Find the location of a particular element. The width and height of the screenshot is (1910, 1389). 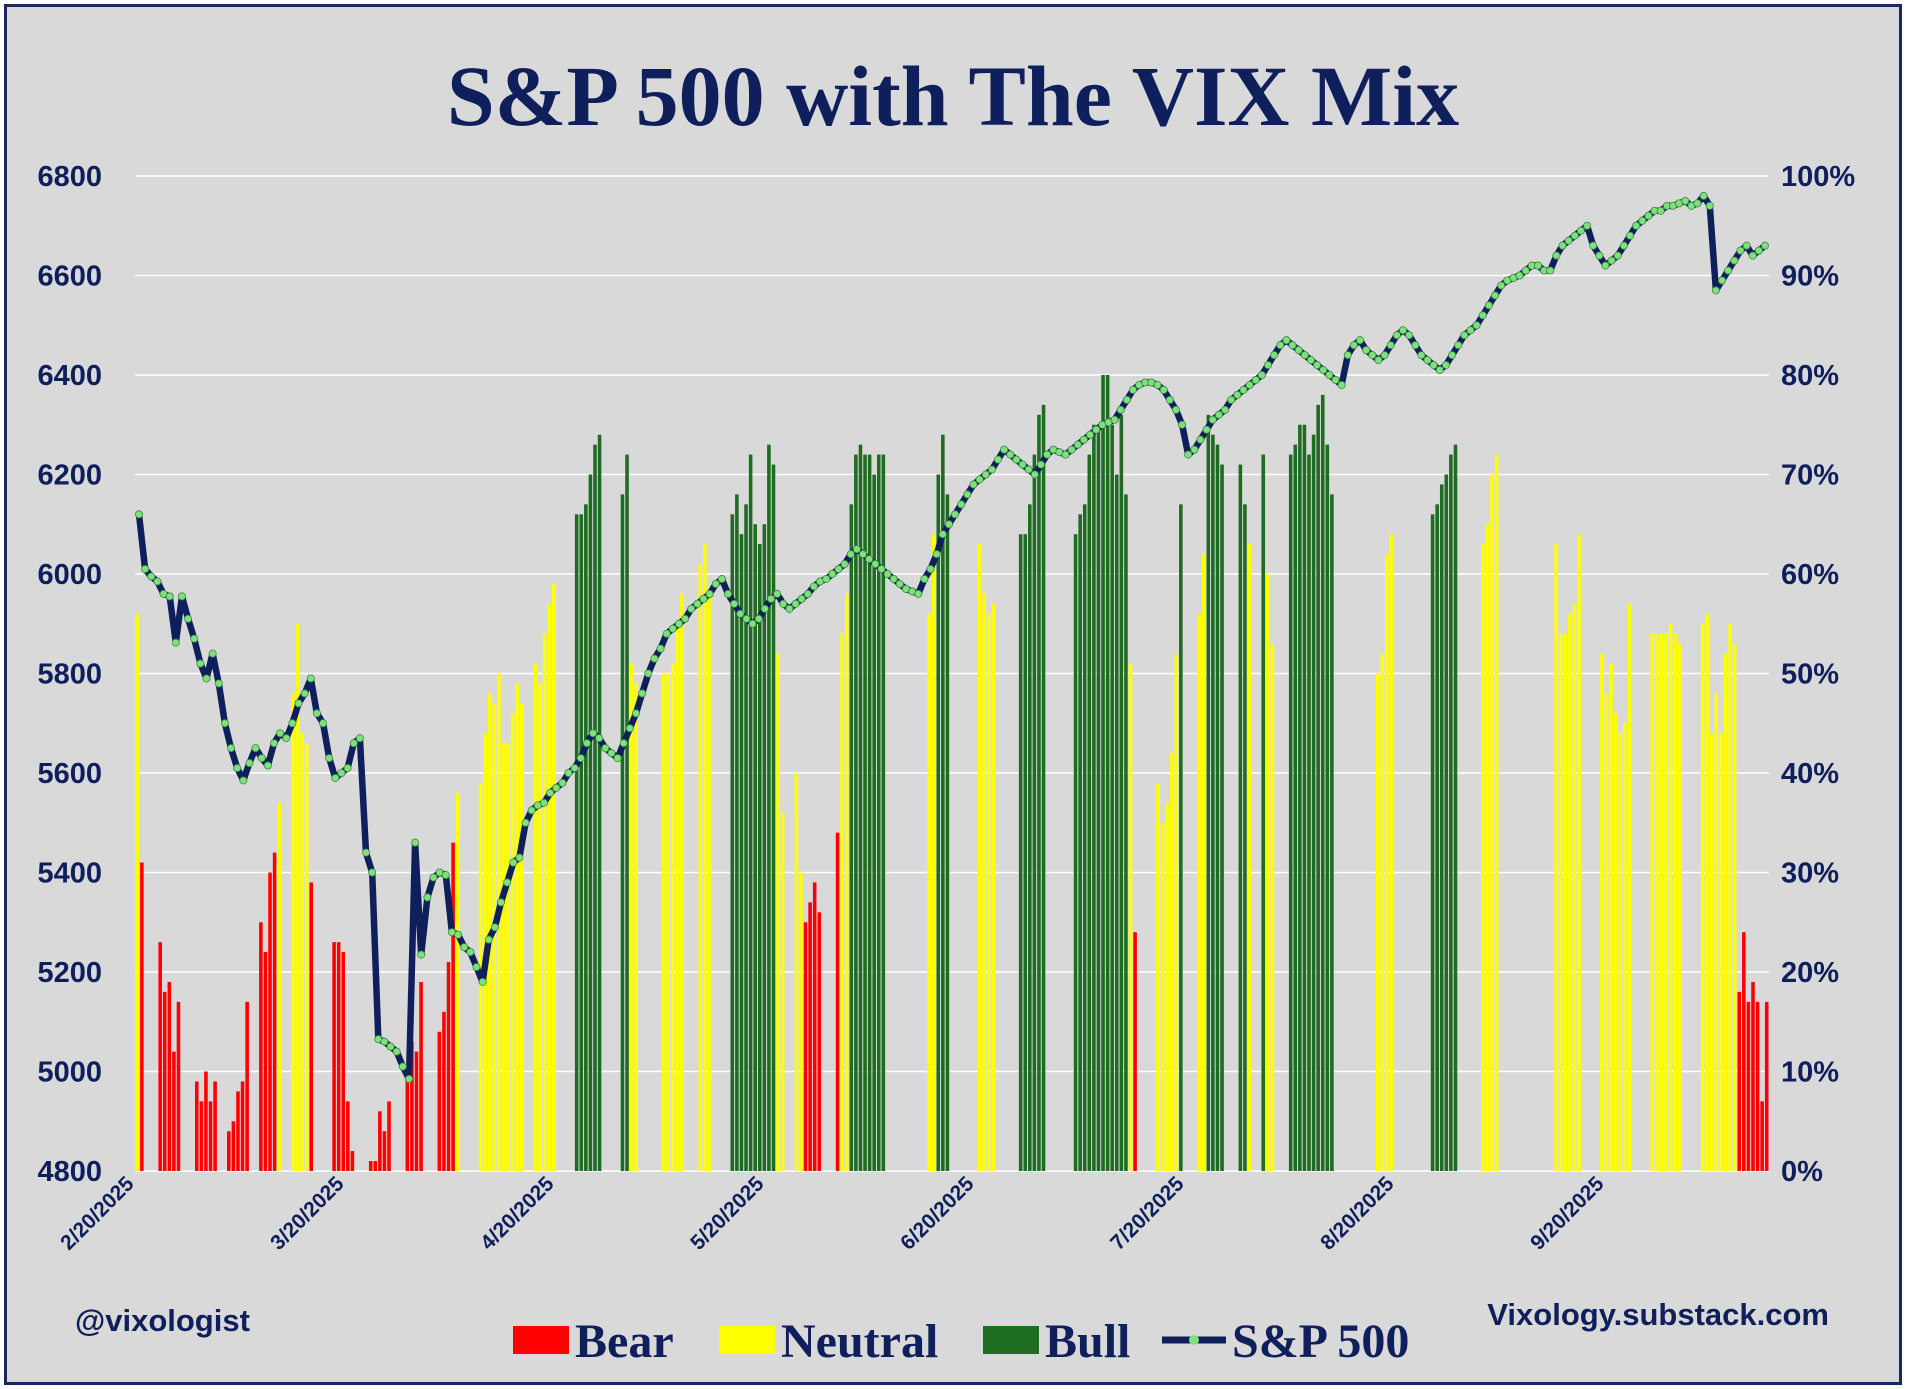

right-tick-label: 10% is located at coordinates (1810, 1073).